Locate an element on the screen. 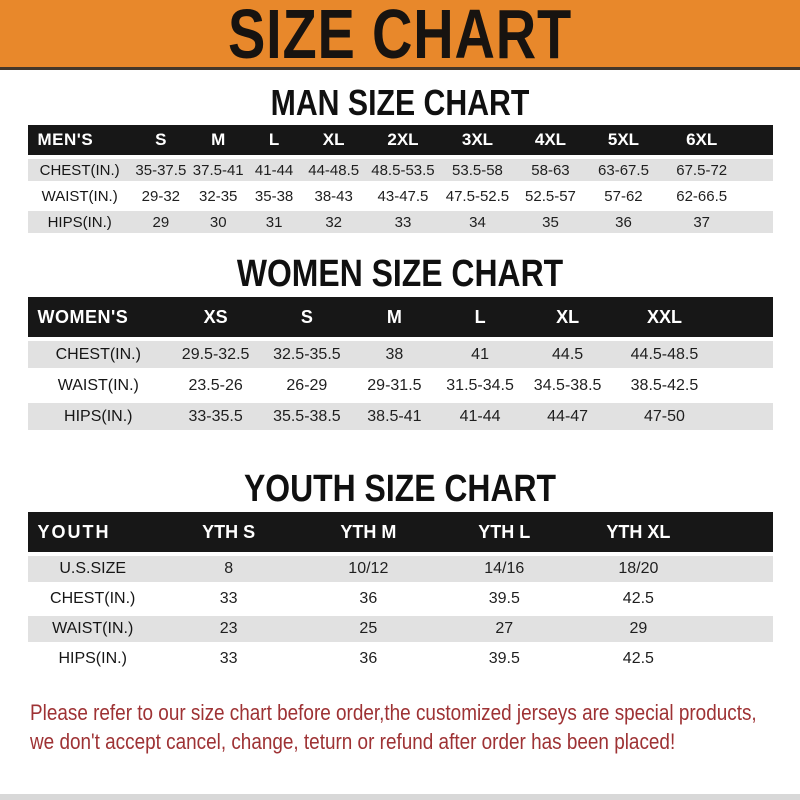  table-row: U.S.SIZE 8 10/12 14/16 18/20 is located at coordinates (400, 569).